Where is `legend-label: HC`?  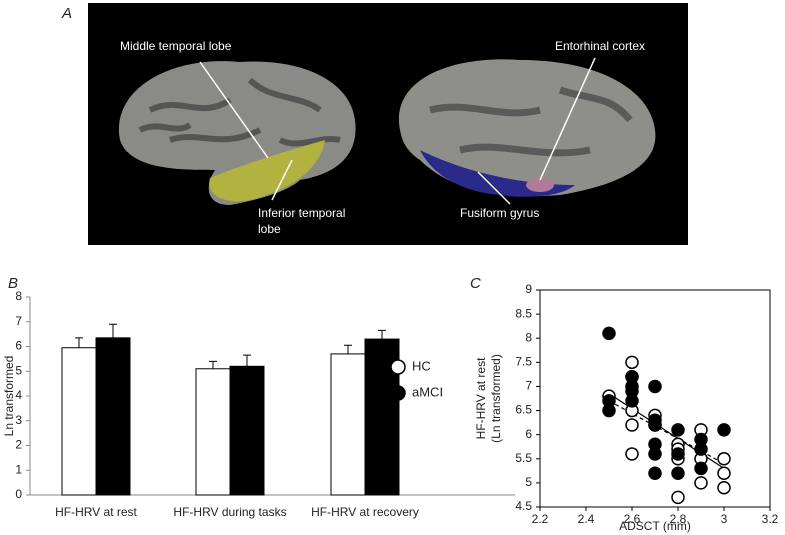
legend-label: HC is located at coordinates (421, 365).